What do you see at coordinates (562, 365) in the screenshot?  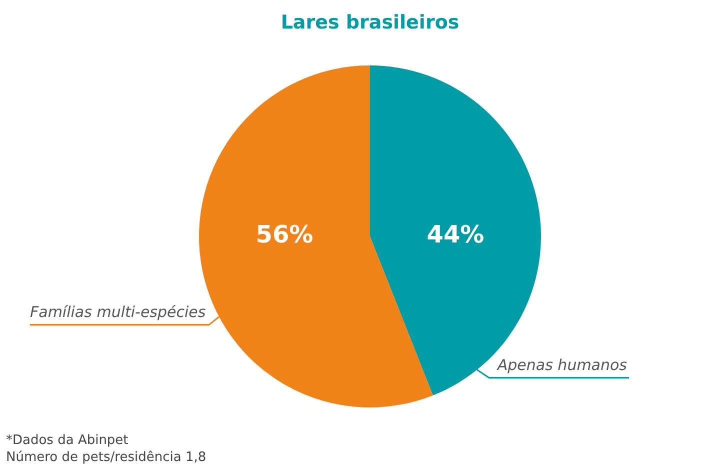 I see `slice-label: Apenas humanos` at bounding box center [562, 365].